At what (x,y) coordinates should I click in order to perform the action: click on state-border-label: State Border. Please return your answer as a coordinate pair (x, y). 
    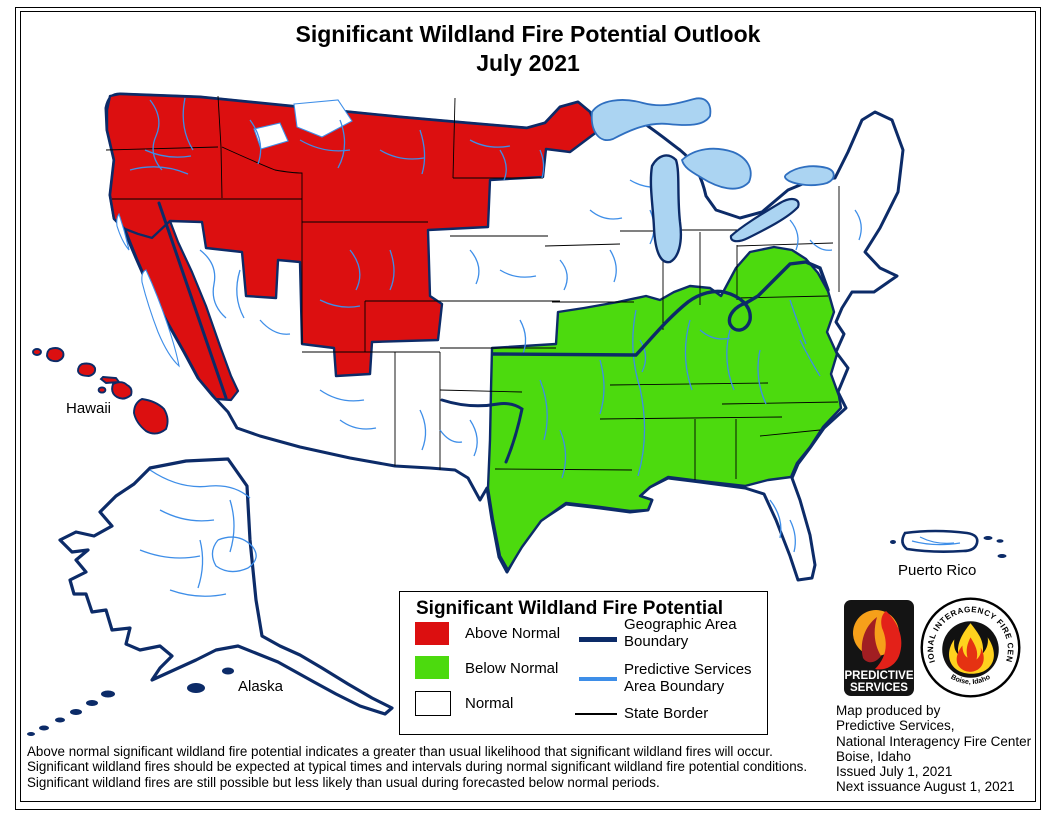
    Looking at the image, I should click on (666, 713).